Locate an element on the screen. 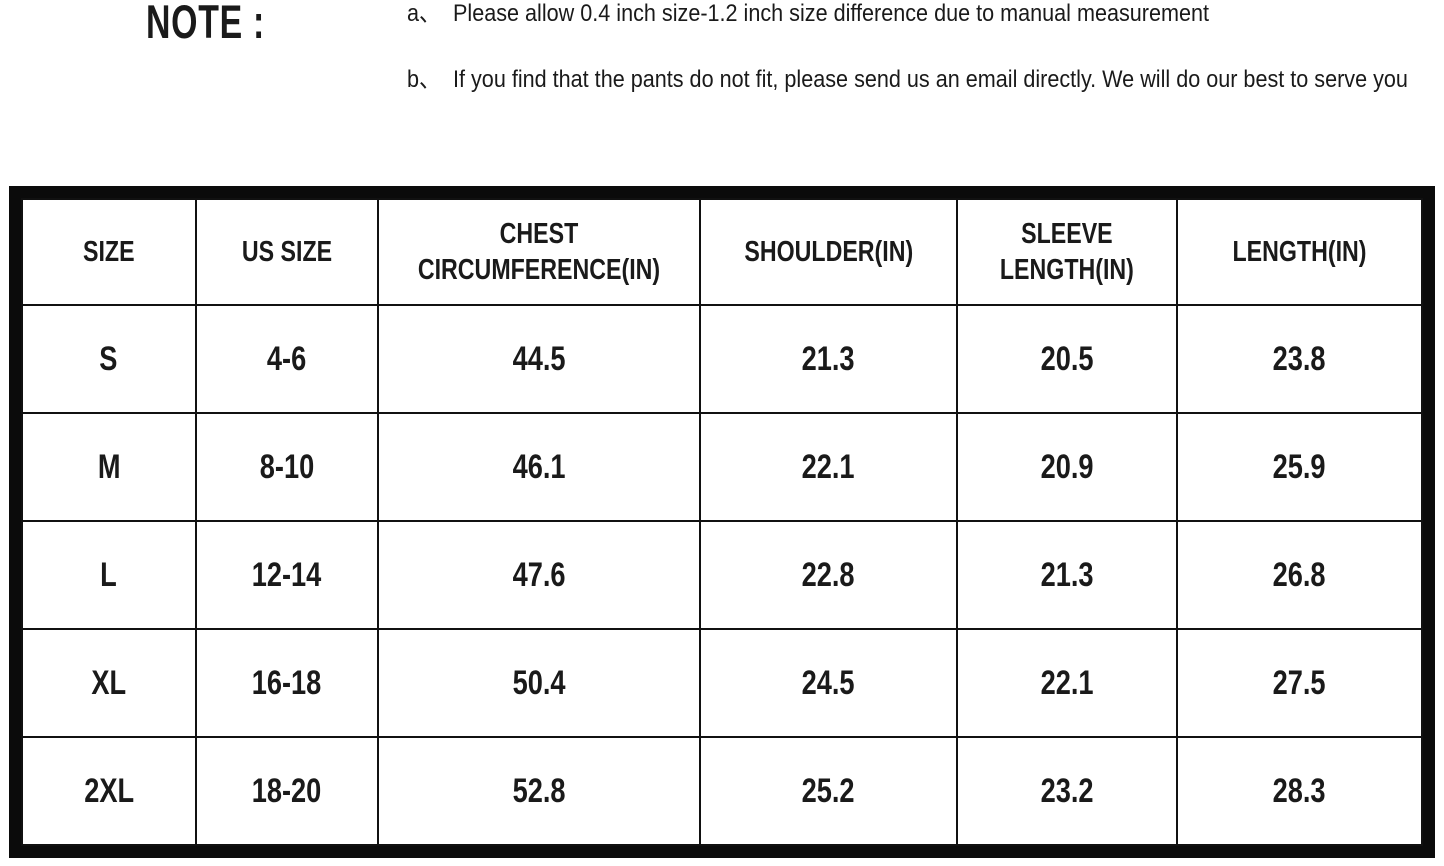  cell-us-size: 8-10 is located at coordinates (286, 467).